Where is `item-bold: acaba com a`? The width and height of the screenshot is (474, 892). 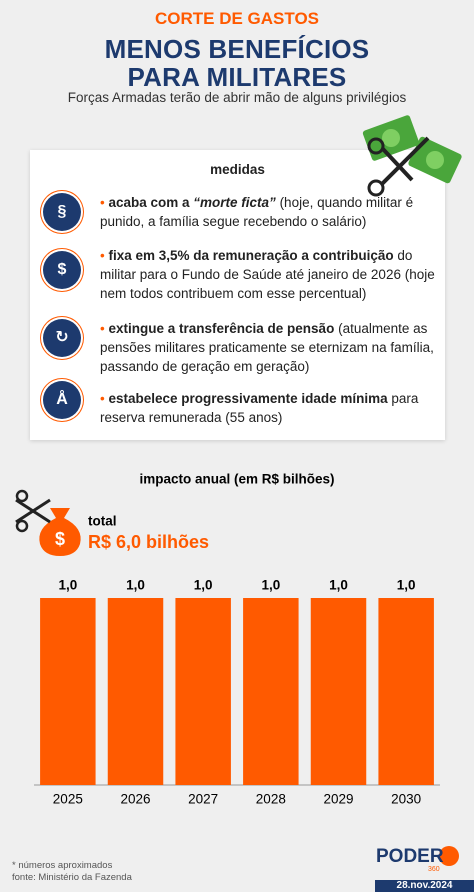
item-bold: acaba com a is located at coordinates (151, 202).